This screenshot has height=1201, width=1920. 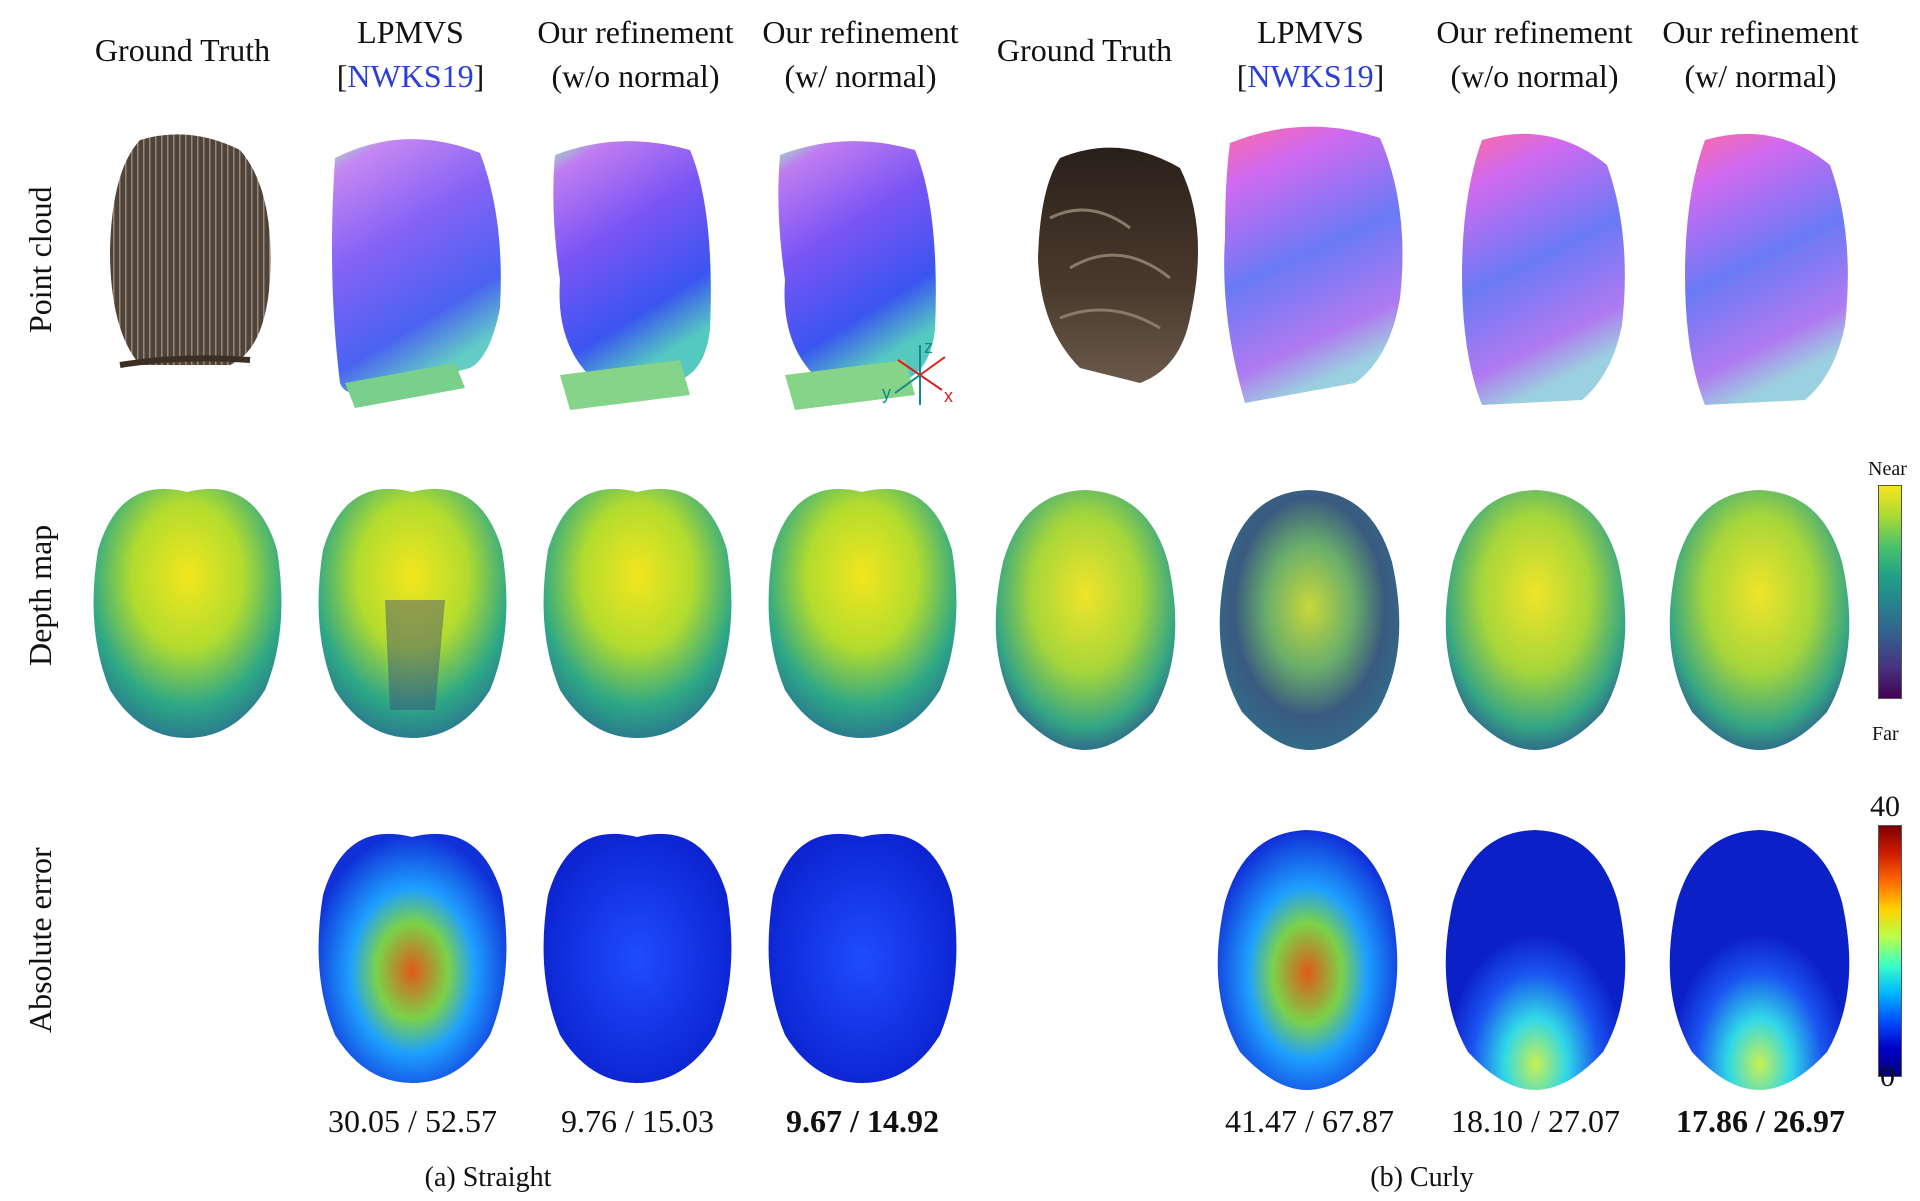 I want to click on depthmap-a-refine-wo-normal, so click(x=637, y=610).